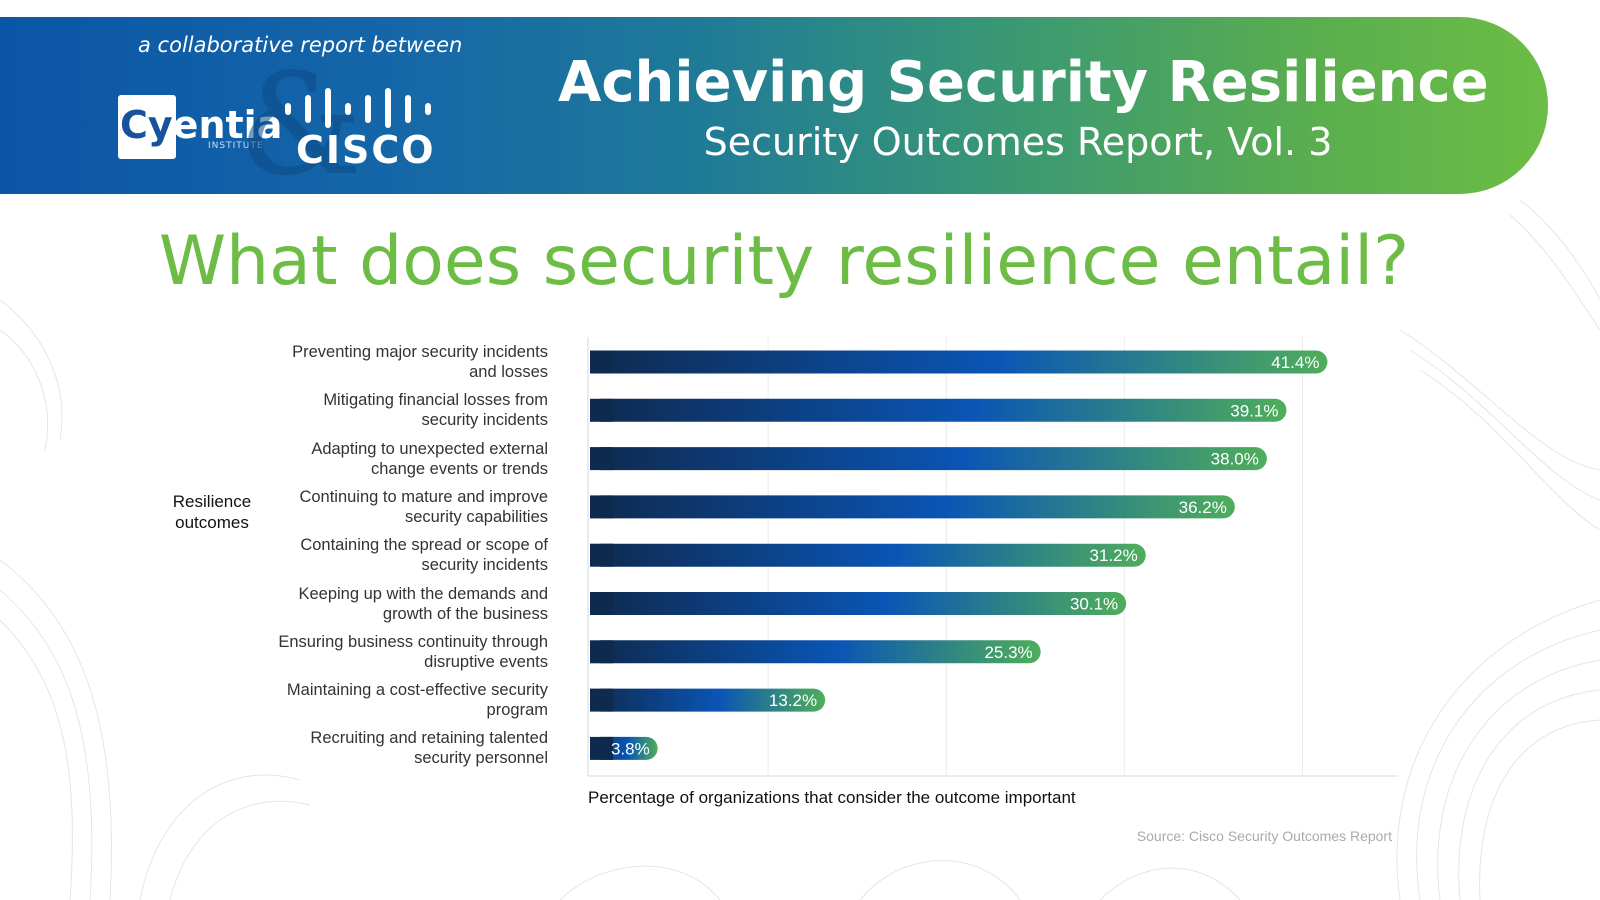 The height and width of the screenshot is (900, 1600). I want to click on source-note: Source: Cisco Security Outcomes Report, so click(1264, 836).